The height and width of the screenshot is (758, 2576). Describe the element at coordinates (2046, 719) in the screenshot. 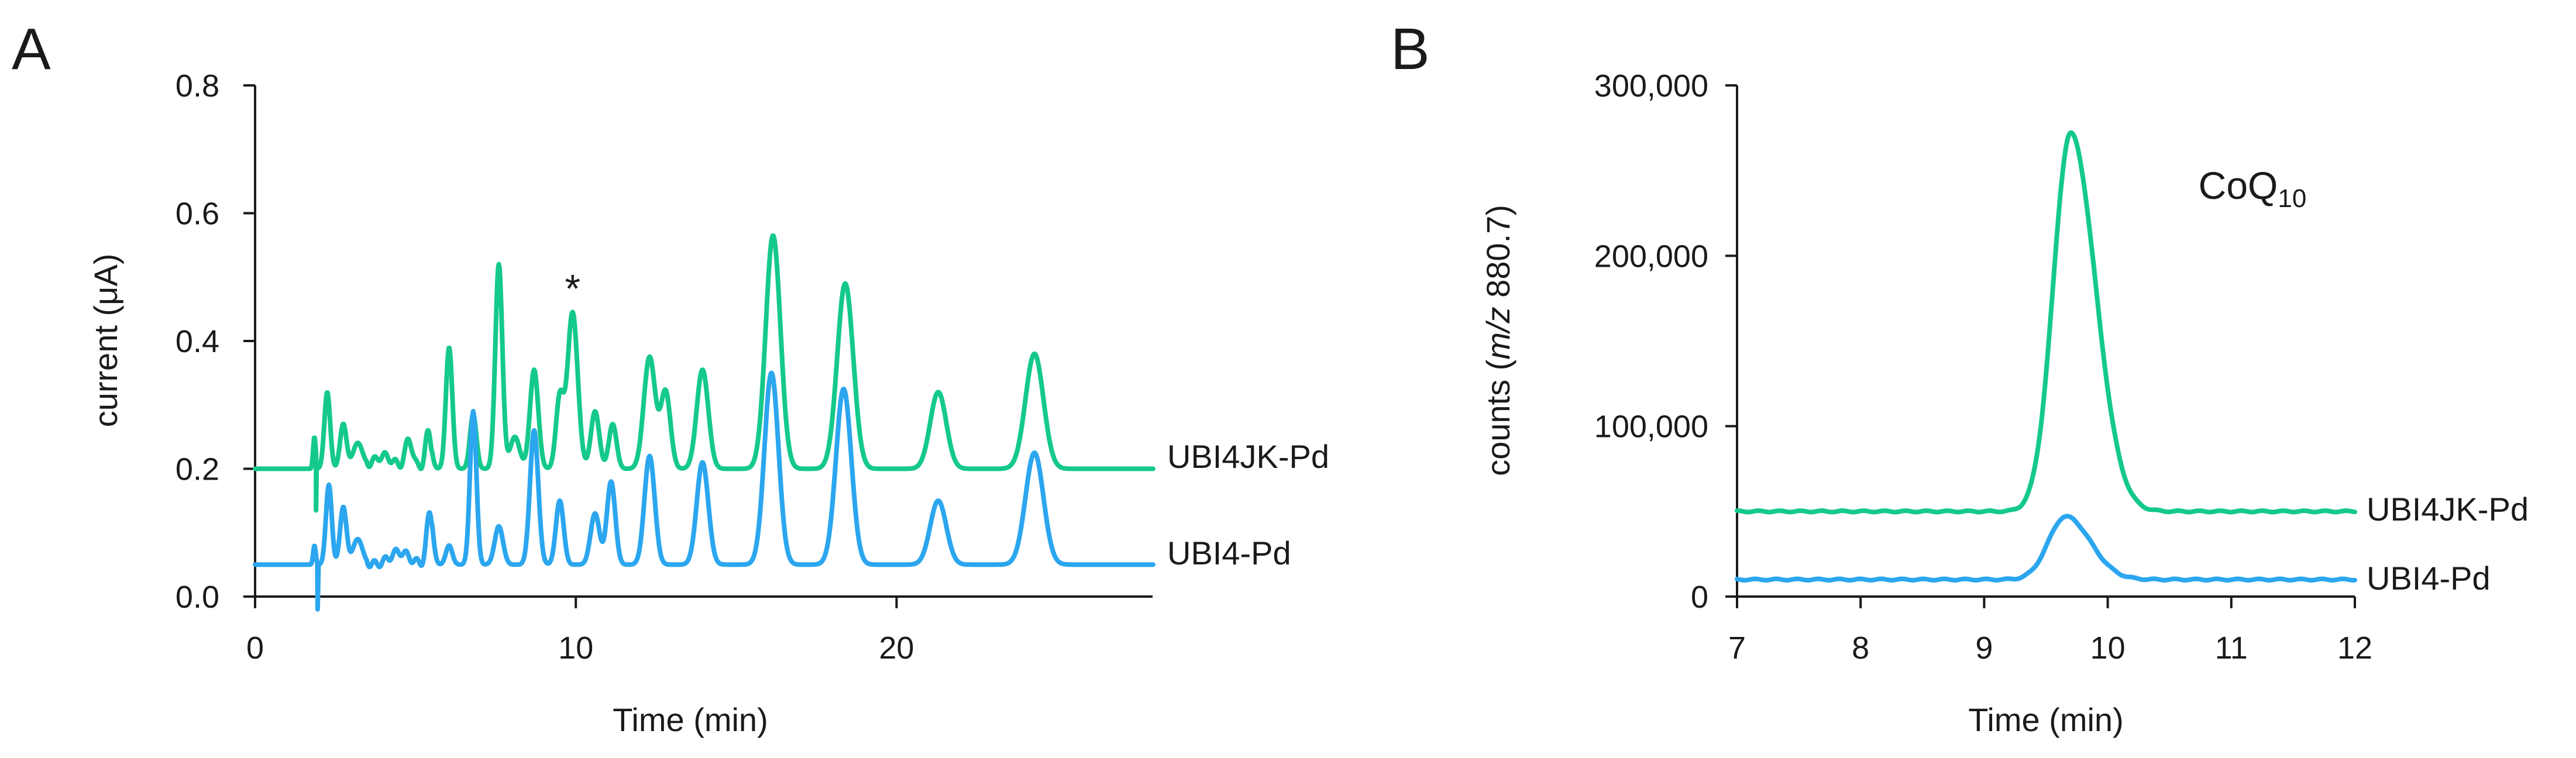

I see `panel-b-x-title: Time (min)` at that location.